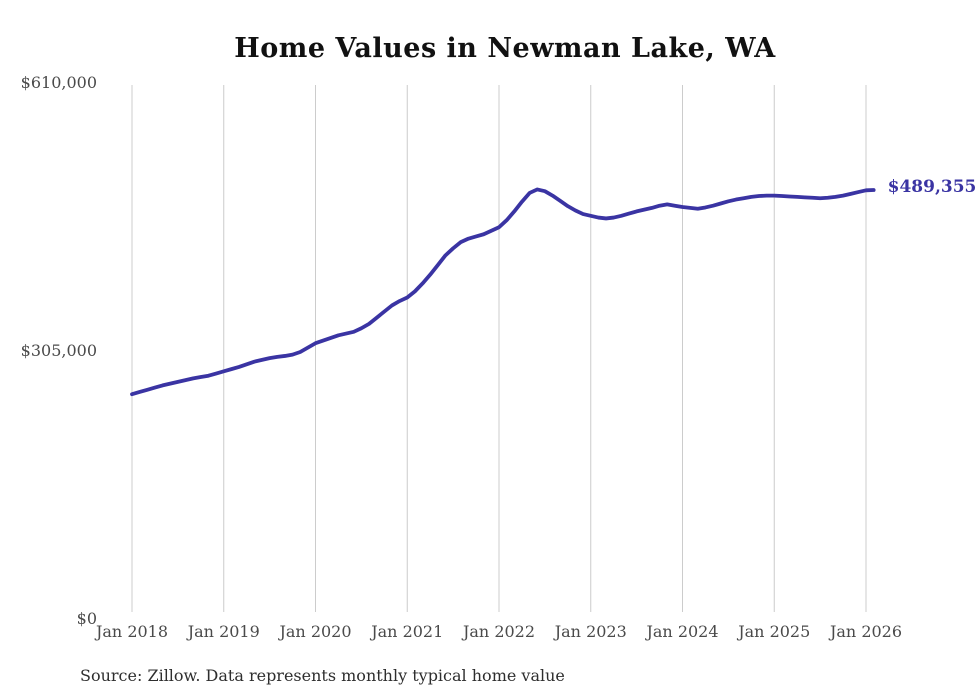 The height and width of the screenshot is (699, 980). Describe the element at coordinates (132, 631) in the screenshot. I see `x-tick-label: Jan 2018` at that location.